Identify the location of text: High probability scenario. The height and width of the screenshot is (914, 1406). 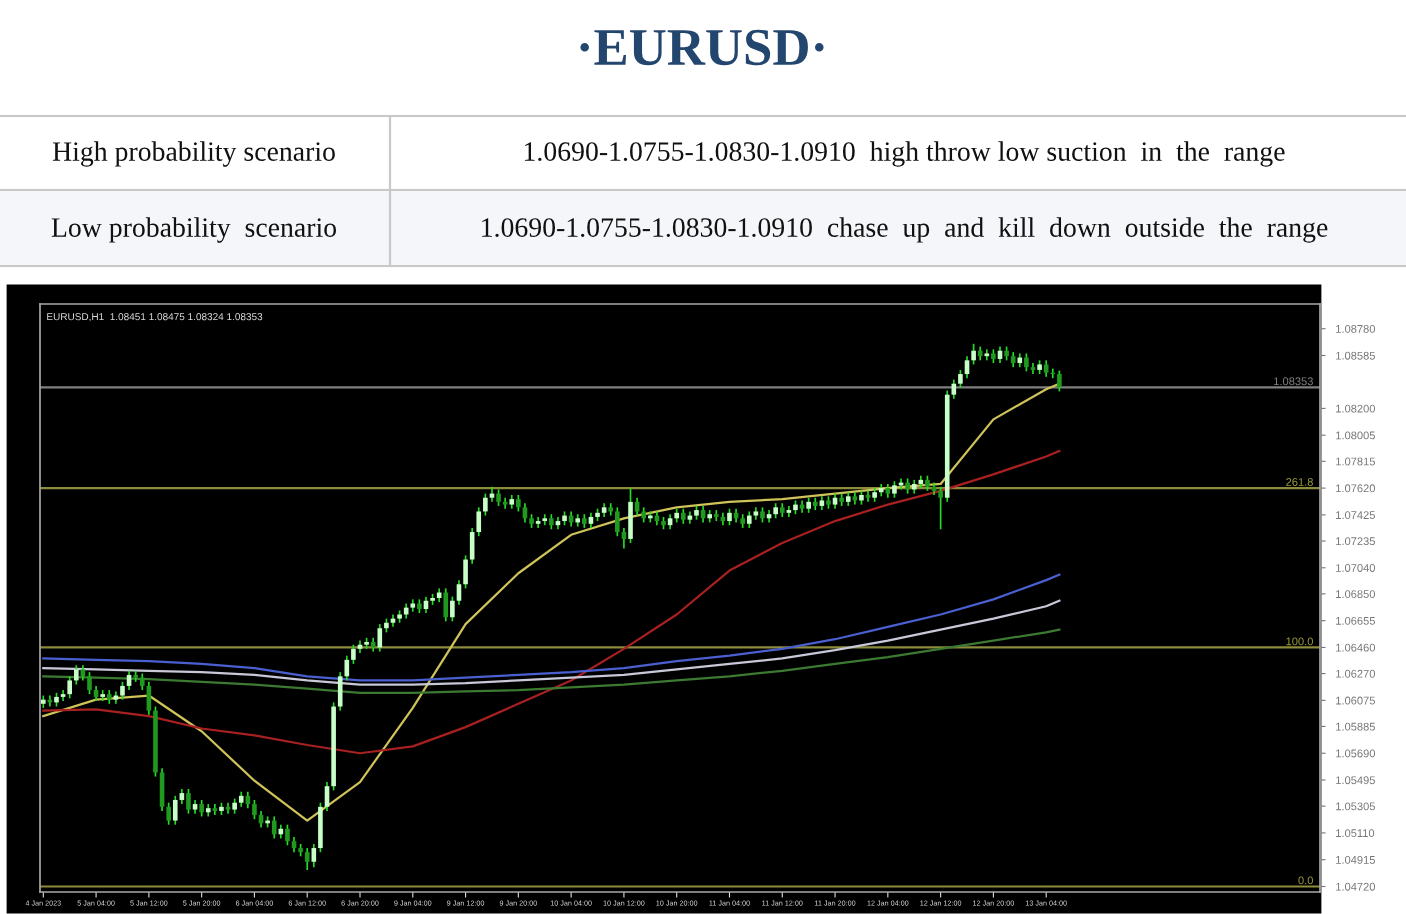
(193, 154).